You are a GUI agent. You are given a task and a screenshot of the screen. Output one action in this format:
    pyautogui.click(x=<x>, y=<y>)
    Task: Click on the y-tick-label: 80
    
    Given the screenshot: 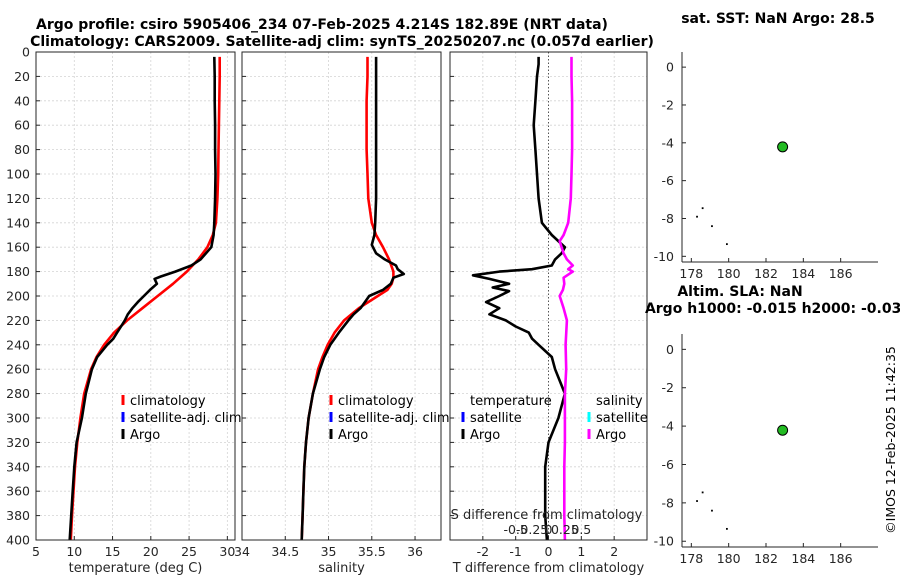 What is the action you would take?
    pyautogui.click(x=22, y=149)
    